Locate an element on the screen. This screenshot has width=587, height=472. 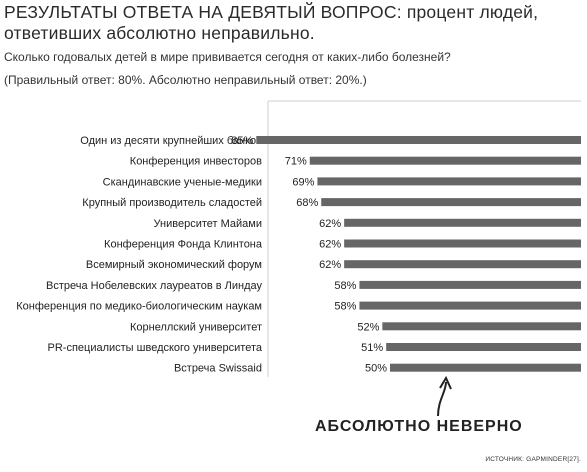
value-label: 69% is located at coordinates (303, 182).